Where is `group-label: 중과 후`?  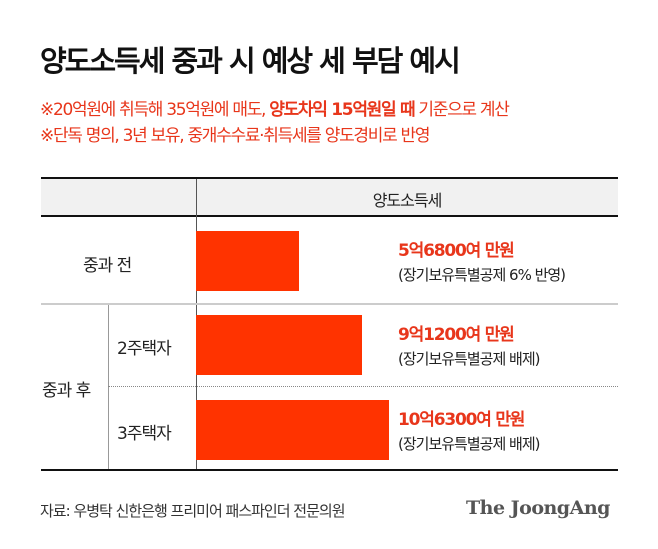 group-label: 중과 후 is located at coordinates (66, 391).